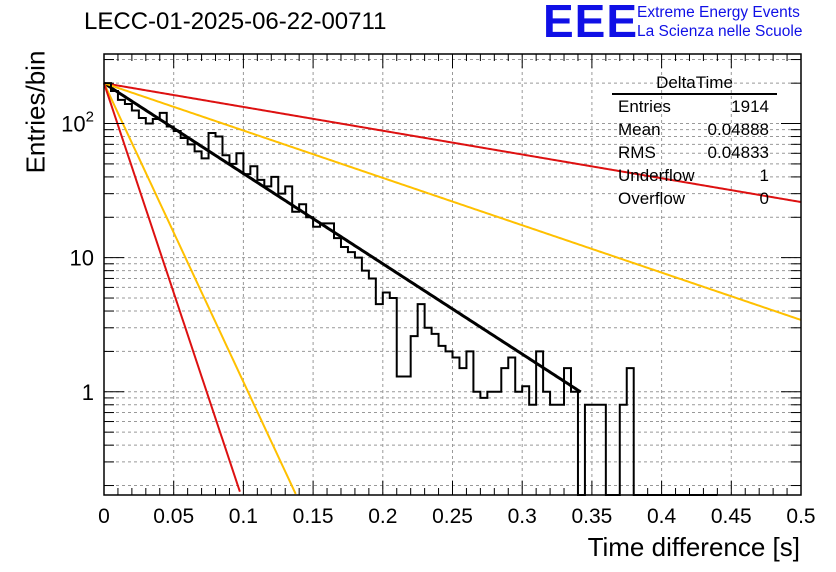 This screenshot has height=572, width=836. Describe the element at coordinates (591, 23) in the screenshot. I see `eee-logo: EEE` at that location.